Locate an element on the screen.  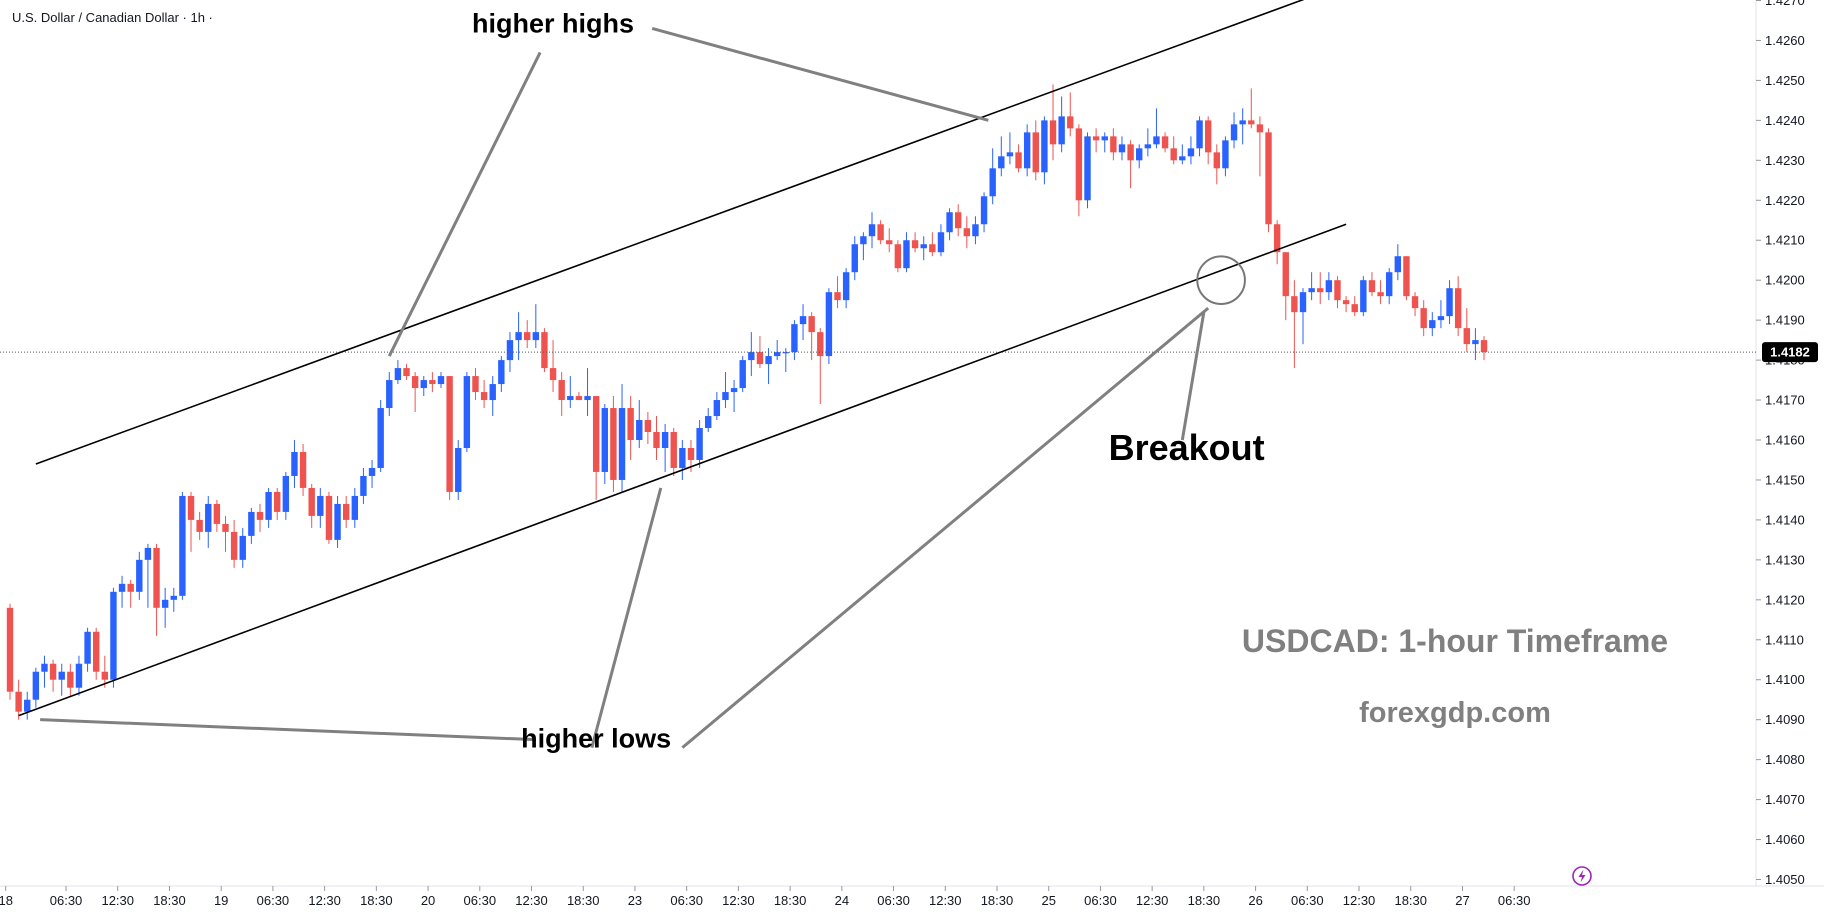
site-watermark: forexgdp.com is located at coordinates (1455, 713).